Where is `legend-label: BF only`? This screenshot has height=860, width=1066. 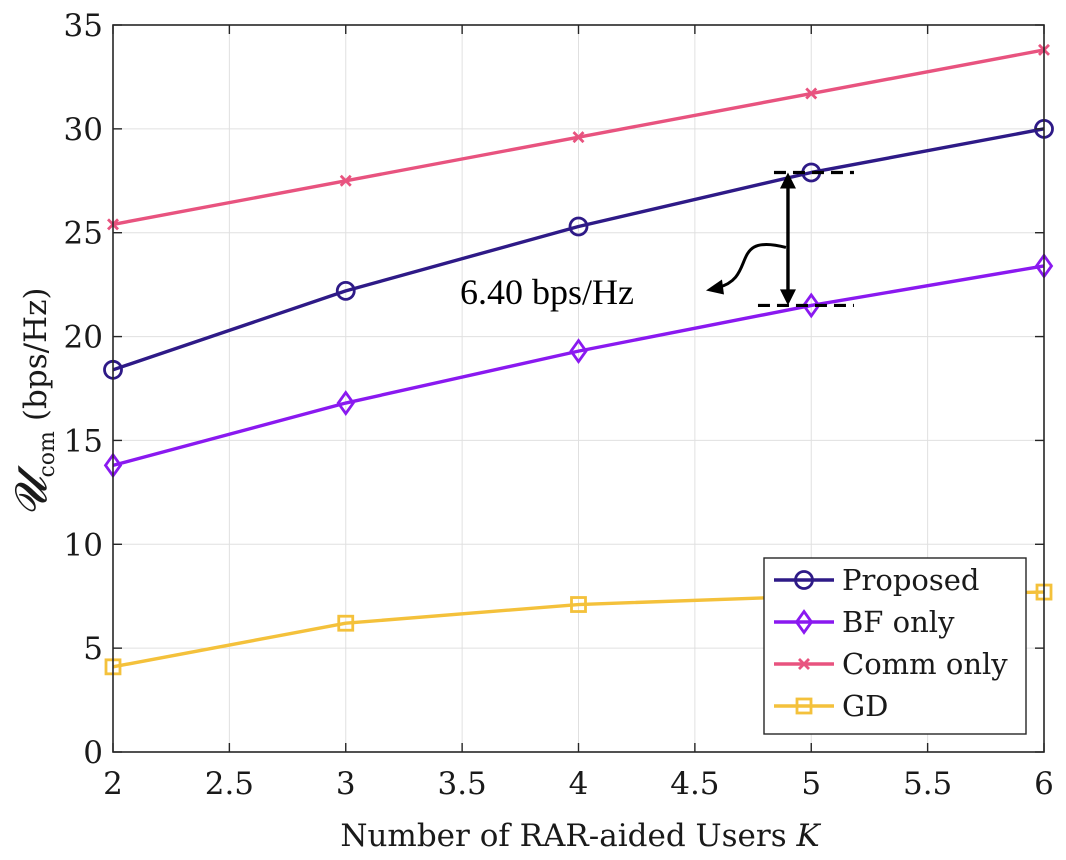
legend-label: BF only is located at coordinates (898, 622).